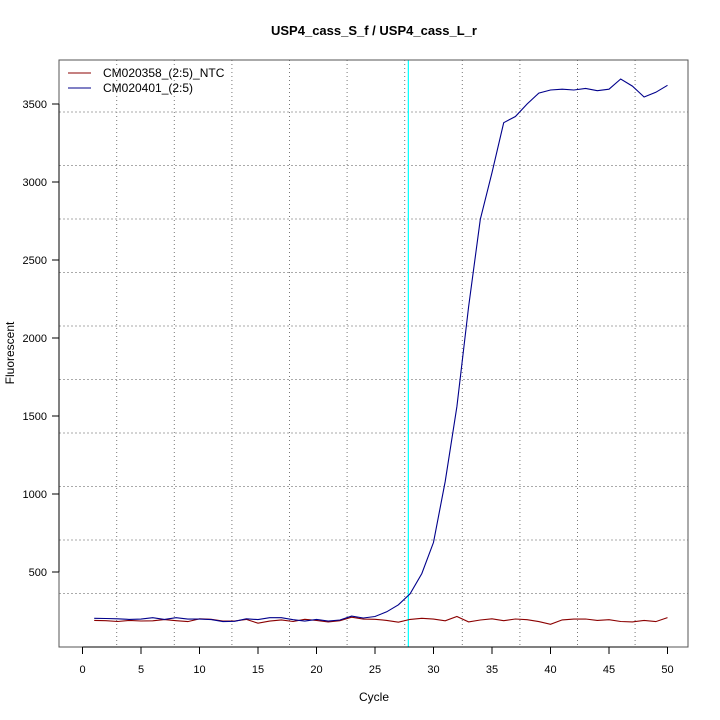 Image resolution: width=720 pixels, height=720 pixels. Describe the element at coordinates (35, 495) in the screenshot. I see `y-tick-label: 1000` at that location.